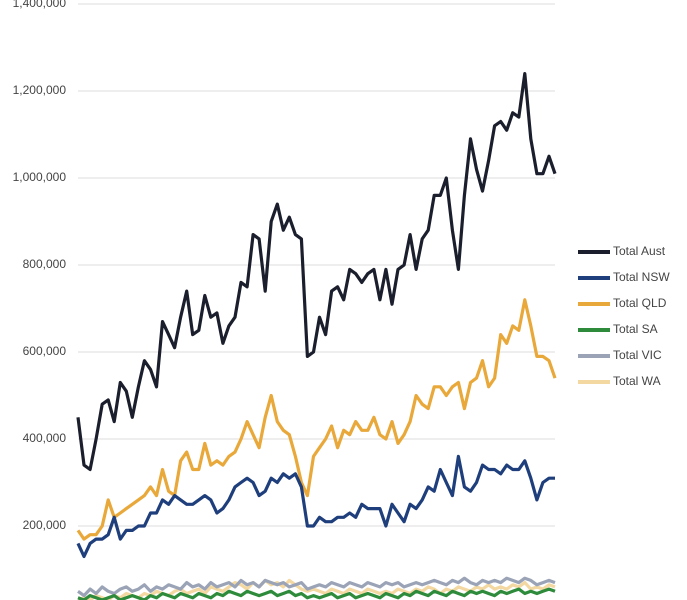 The width and height of the screenshot is (687, 600). Describe the element at coordinates (639, 251) in the screenshot. I see `legend-label: Total Aust` at that location.